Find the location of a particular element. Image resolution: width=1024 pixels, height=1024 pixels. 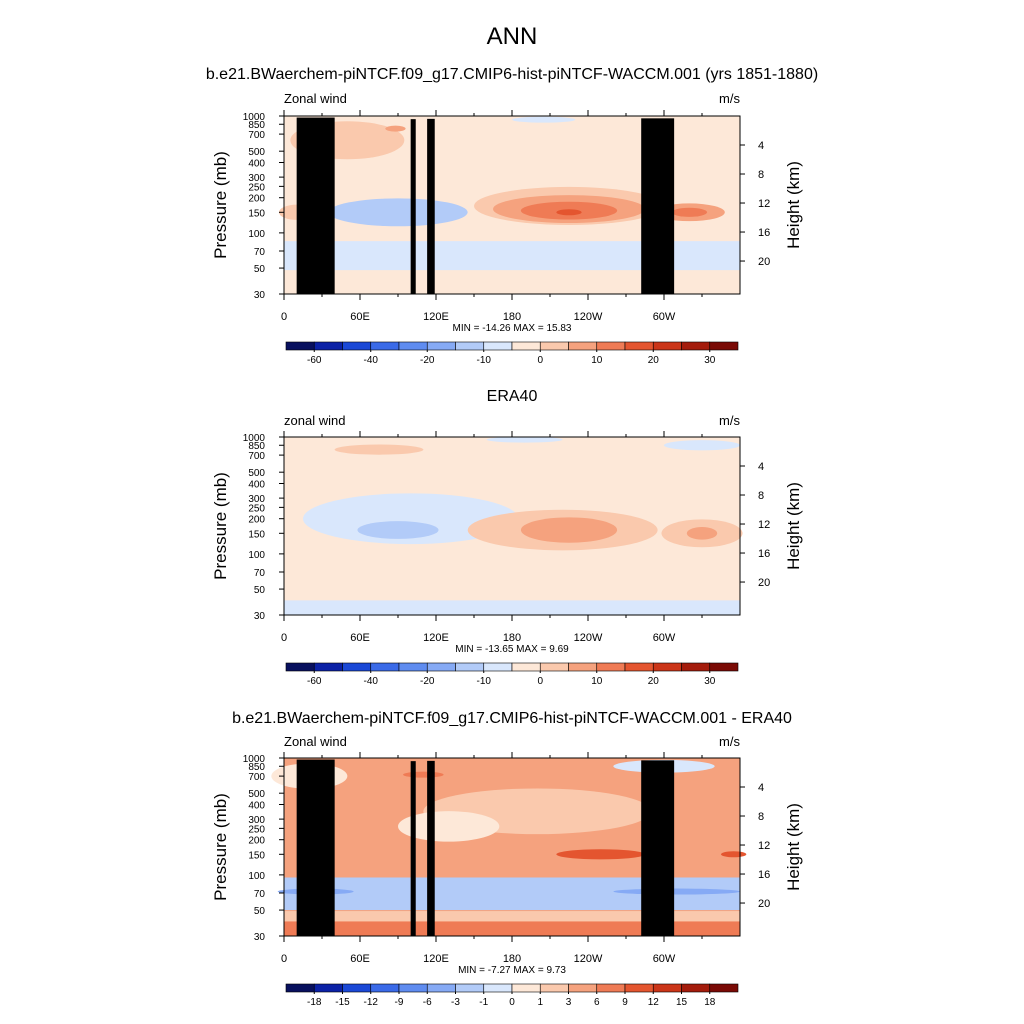

contour-band is located at coordinates (512, 916).